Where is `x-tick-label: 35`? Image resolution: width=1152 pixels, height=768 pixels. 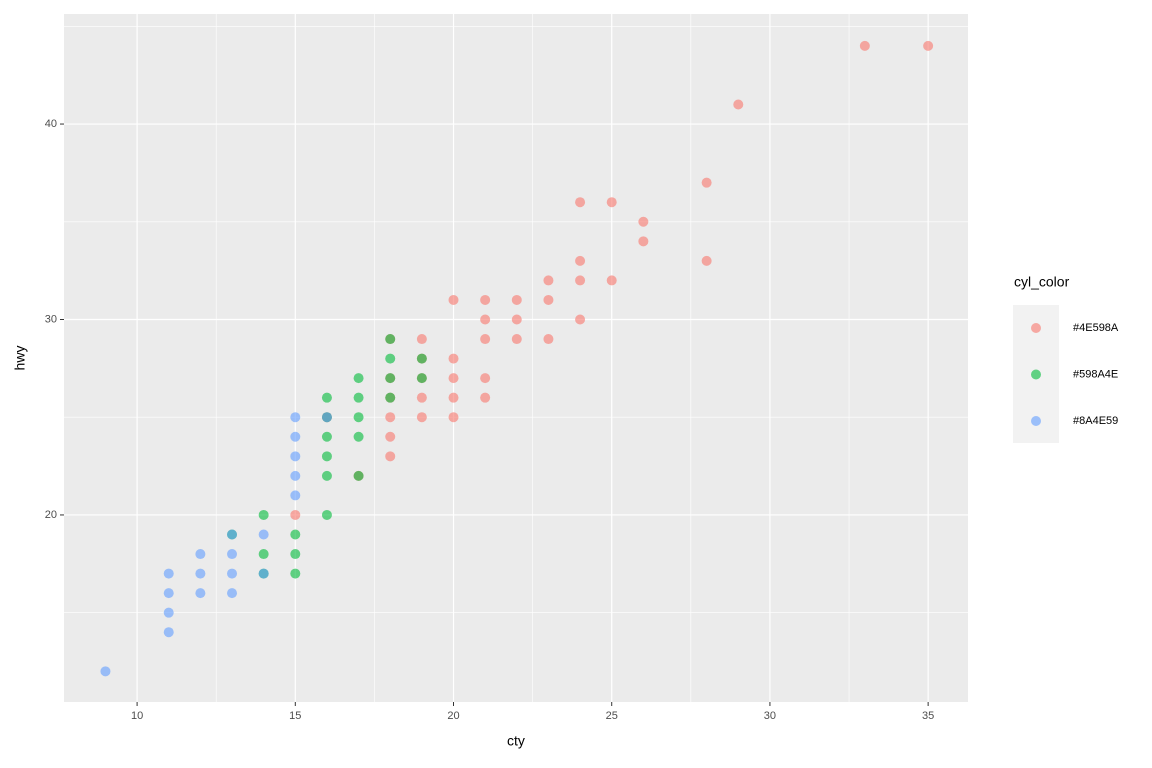 x-tick-label: 35 is located at coordinates (928, 716).